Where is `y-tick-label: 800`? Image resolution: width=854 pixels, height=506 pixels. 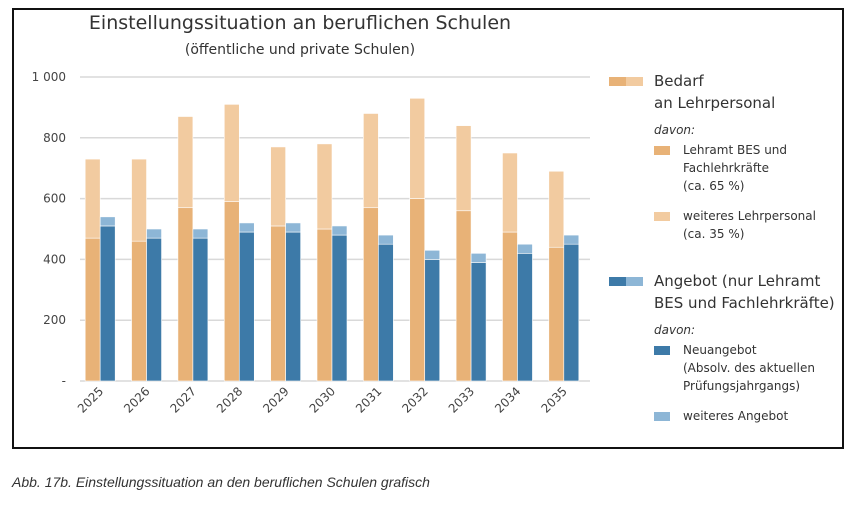 y-tick-label: 800 is located at coordinates (54, 138).